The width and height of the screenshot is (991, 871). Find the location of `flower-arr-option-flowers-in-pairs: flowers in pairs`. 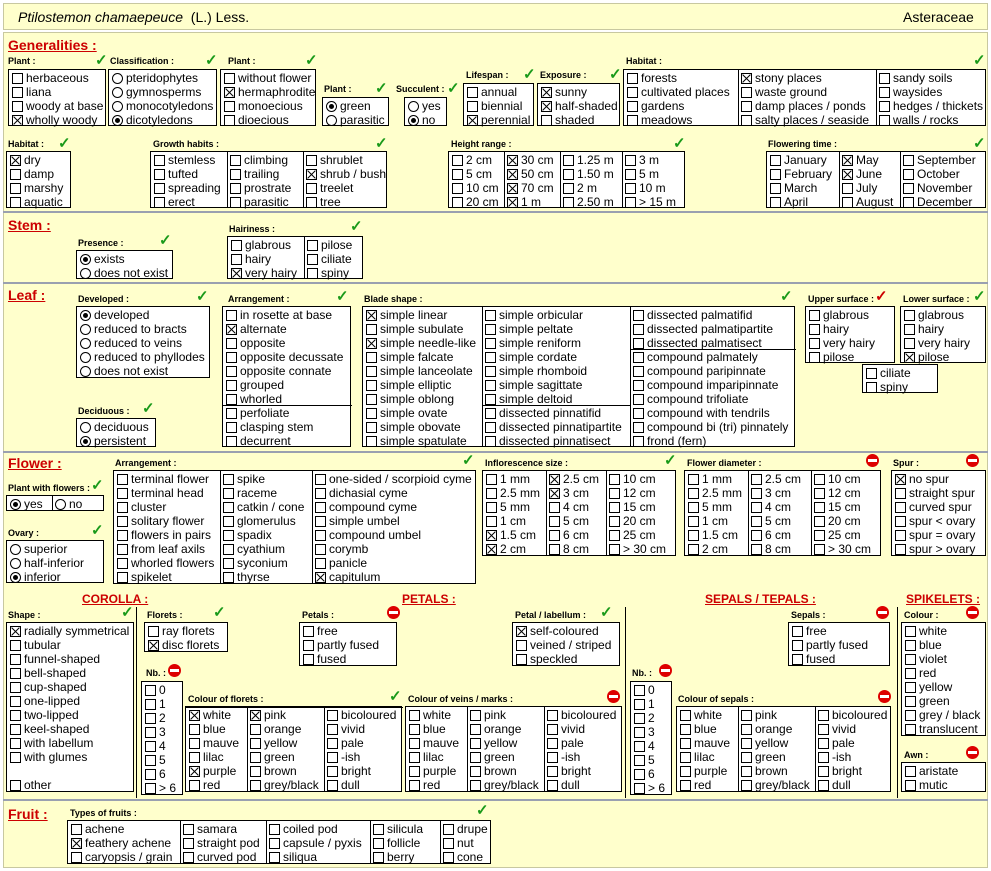

flower-arr-option-flowers-in-pairs: flowers in pairs is located at coordinates (164, 535).